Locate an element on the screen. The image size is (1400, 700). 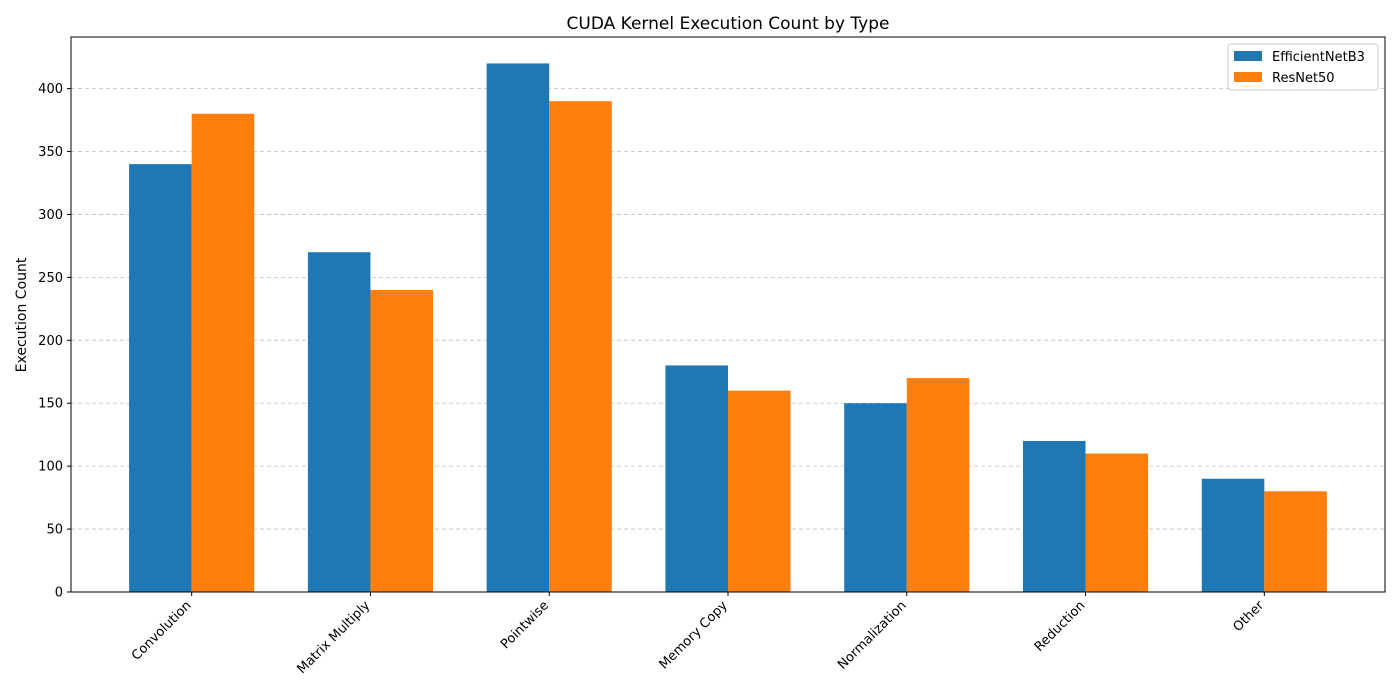
y-tick-label: 250 is located at coordinates (50, 278).